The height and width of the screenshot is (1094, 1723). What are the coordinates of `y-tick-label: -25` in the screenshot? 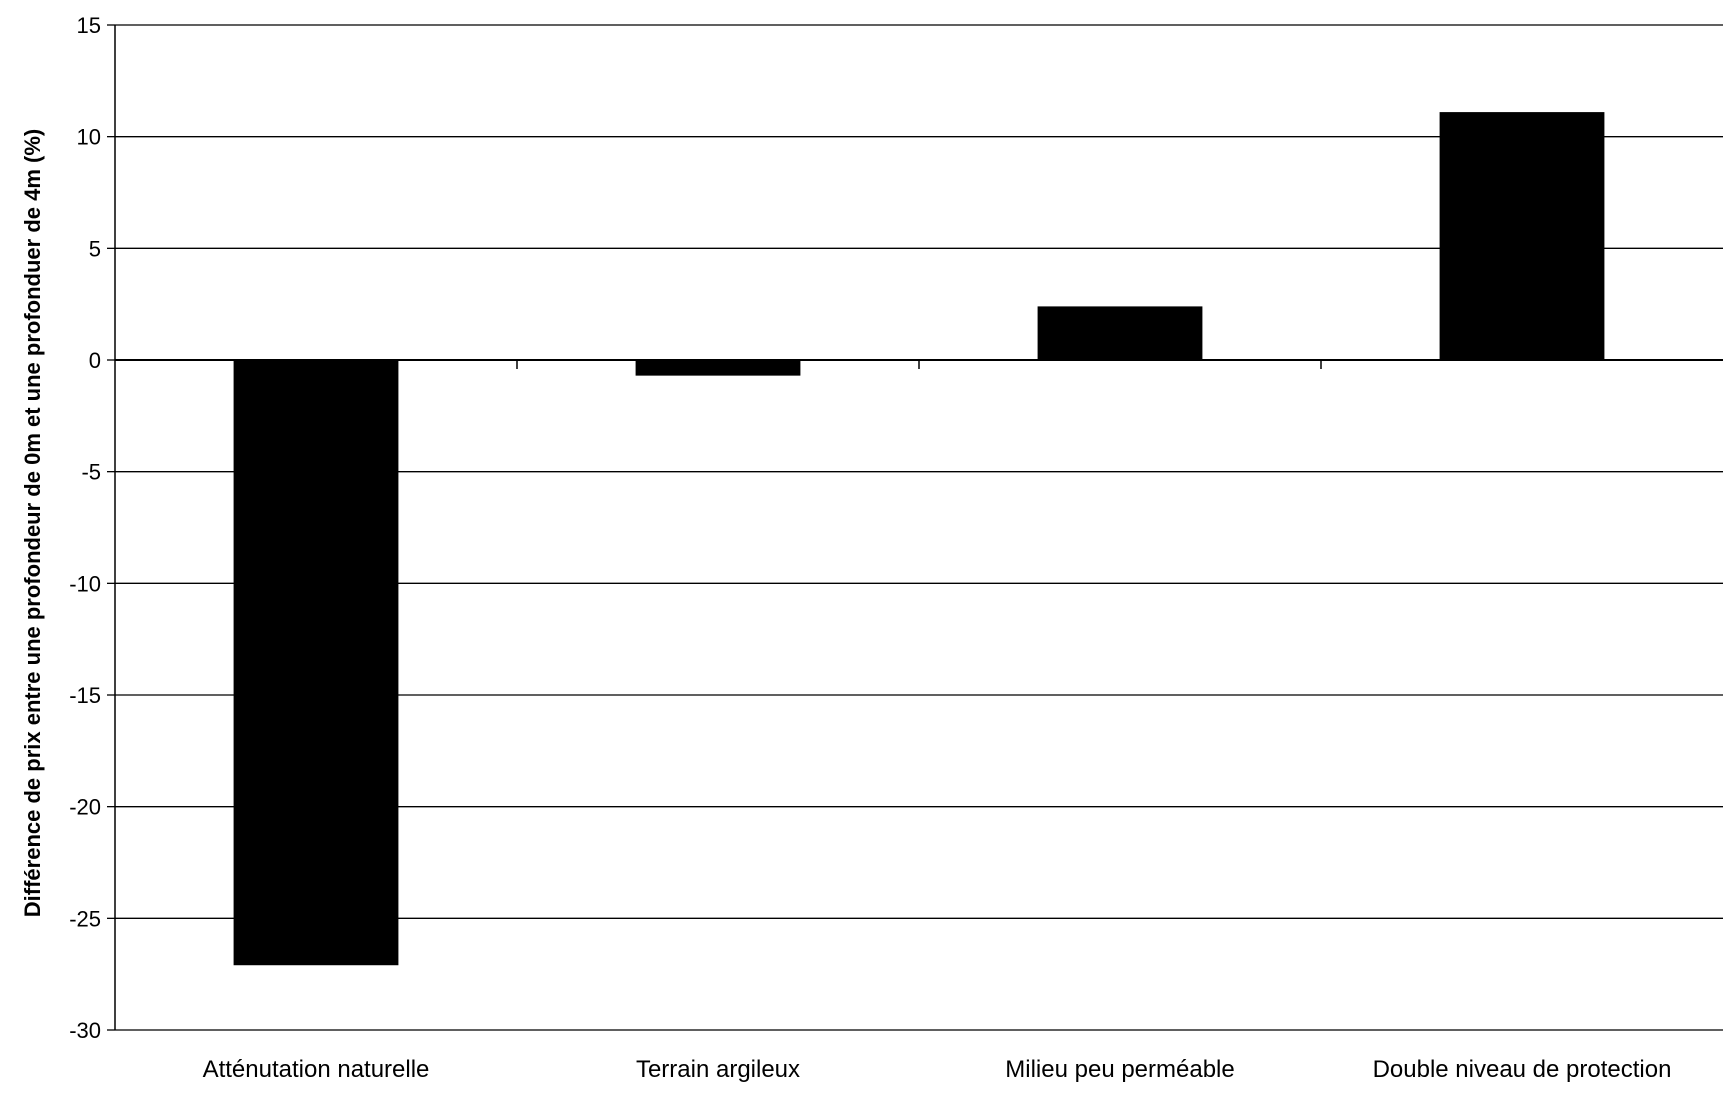 It's located at (85, 918).